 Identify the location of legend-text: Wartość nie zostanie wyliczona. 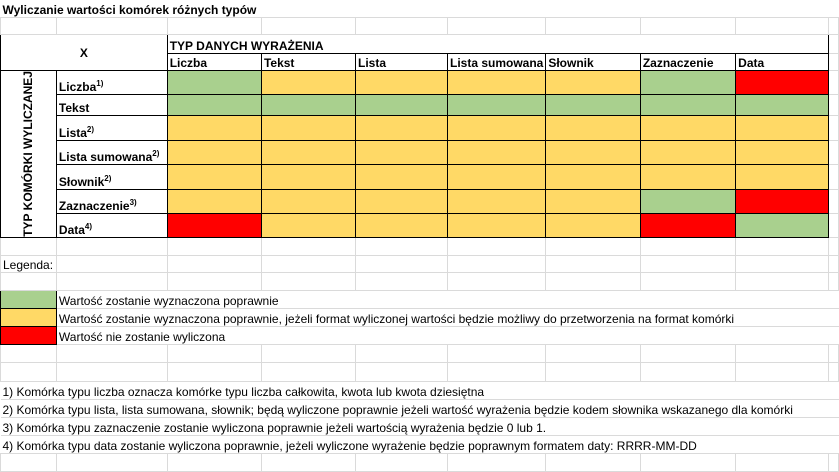
(447, 335).